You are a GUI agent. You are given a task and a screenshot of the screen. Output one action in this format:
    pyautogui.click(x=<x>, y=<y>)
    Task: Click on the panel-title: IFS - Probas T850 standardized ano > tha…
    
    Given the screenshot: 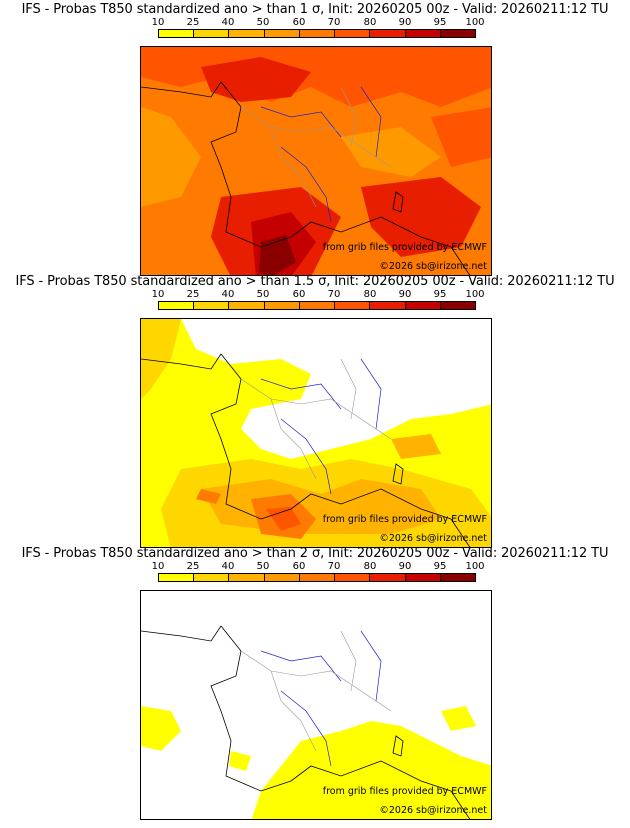 What is the action you would take?
    pyautogui.click(x=315, y=281)
    